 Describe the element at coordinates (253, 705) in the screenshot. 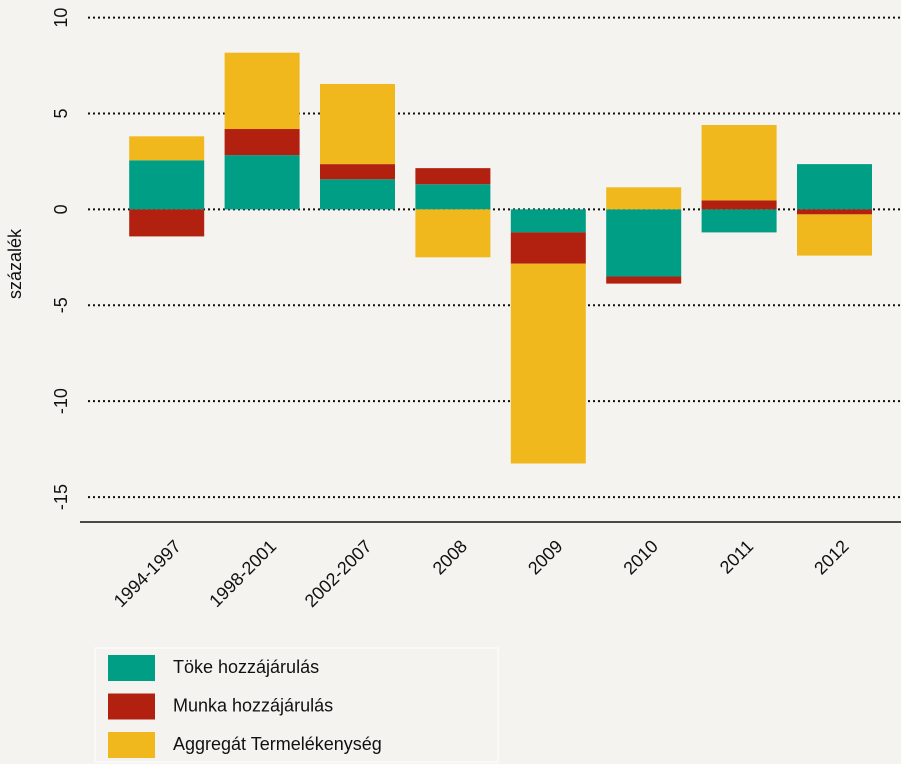

I see `legend-label: Munka hozzájárulás` at that location.